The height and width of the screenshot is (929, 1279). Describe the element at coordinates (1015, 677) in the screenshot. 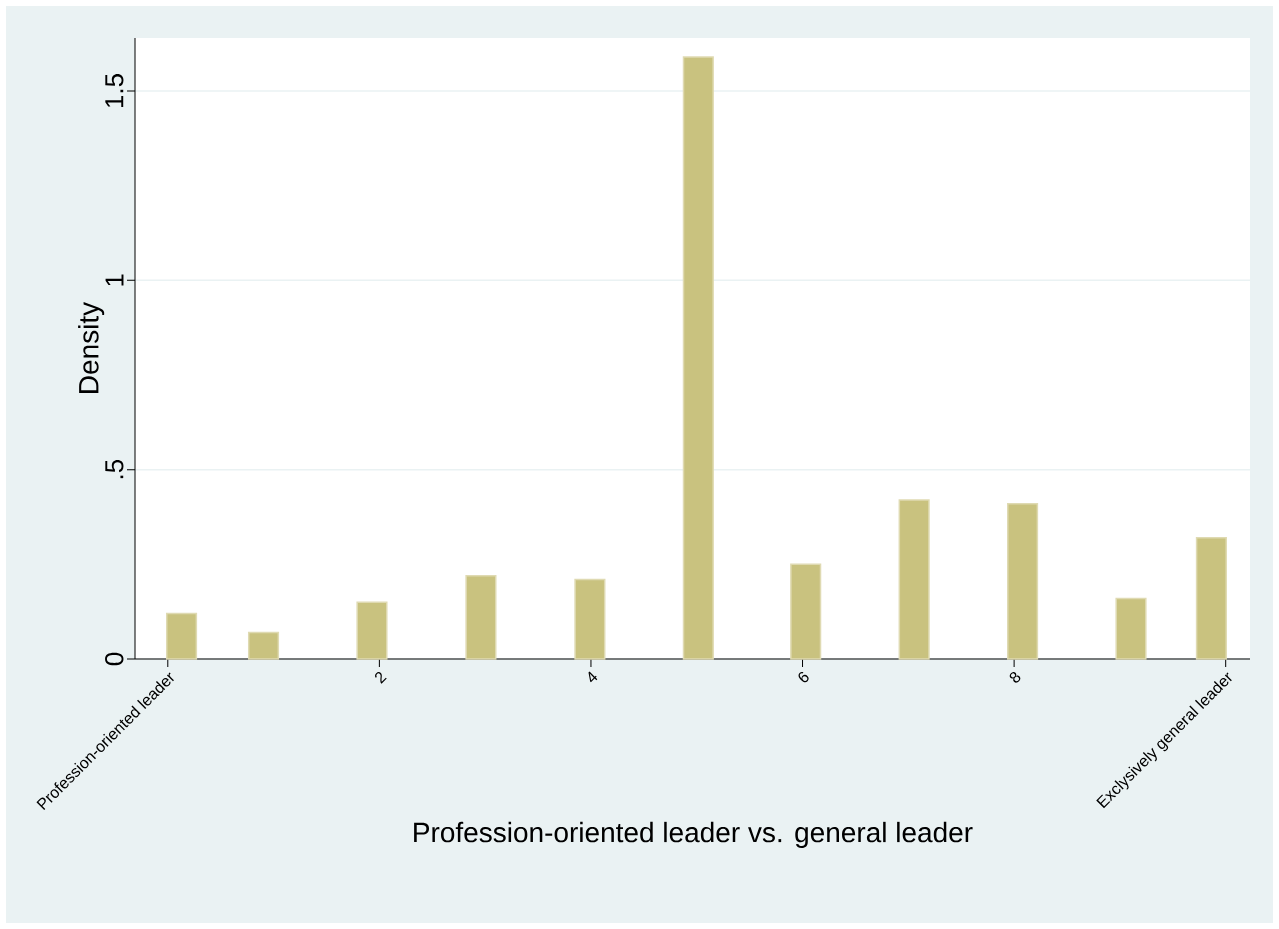

I see `x-tick-label: 8` at that location.